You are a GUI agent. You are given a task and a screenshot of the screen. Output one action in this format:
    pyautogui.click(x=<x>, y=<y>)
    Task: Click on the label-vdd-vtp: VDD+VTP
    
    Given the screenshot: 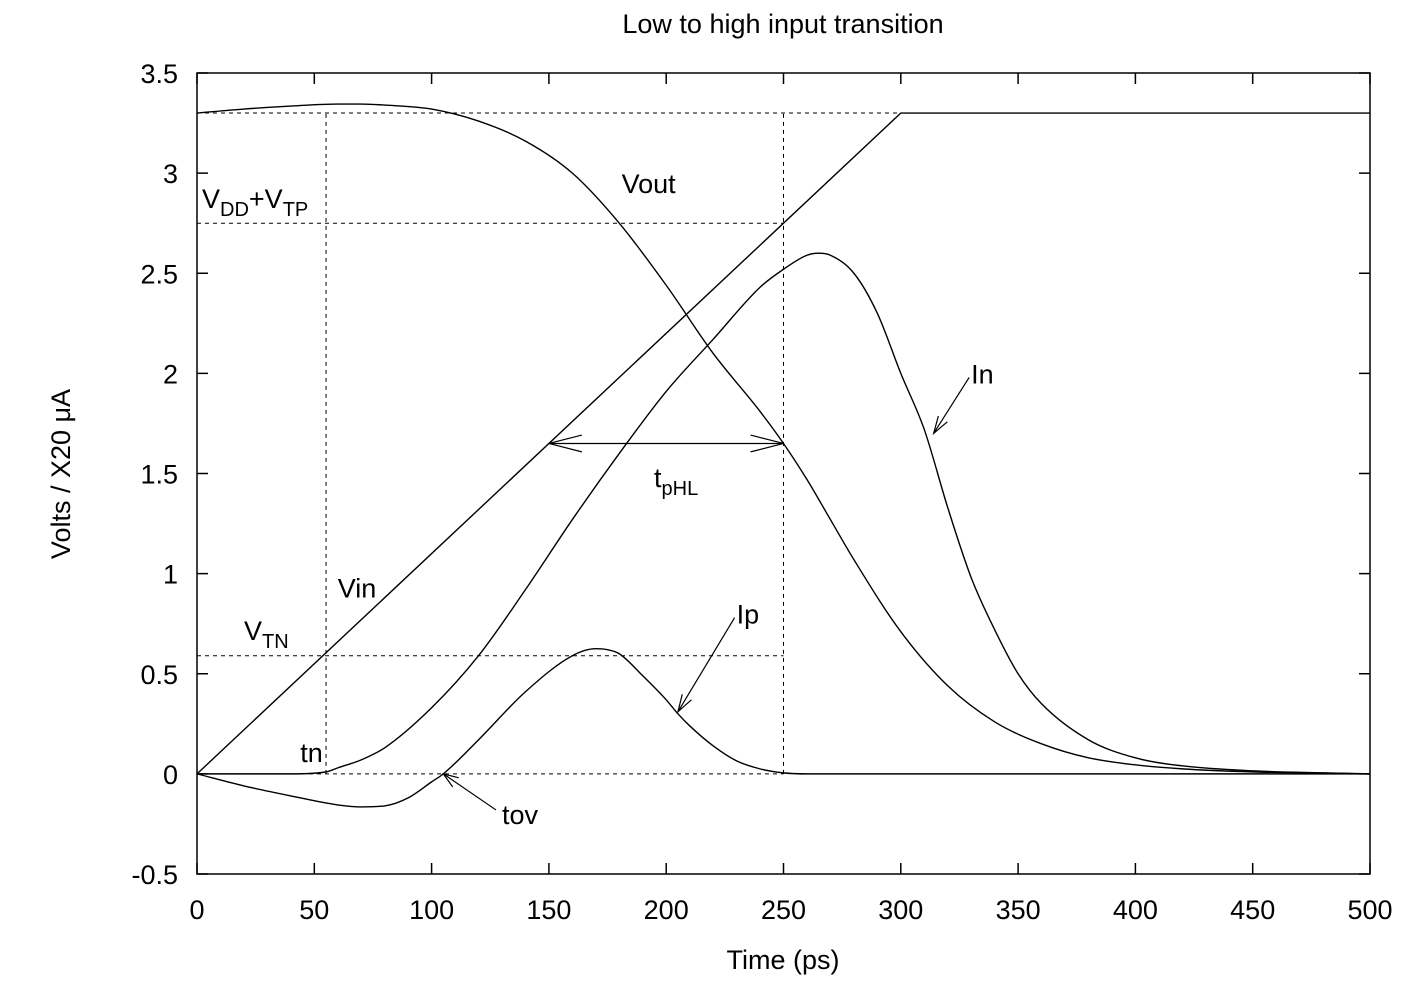 What is the action you would take?
    pyautogui.click(x=255, y=202)
    